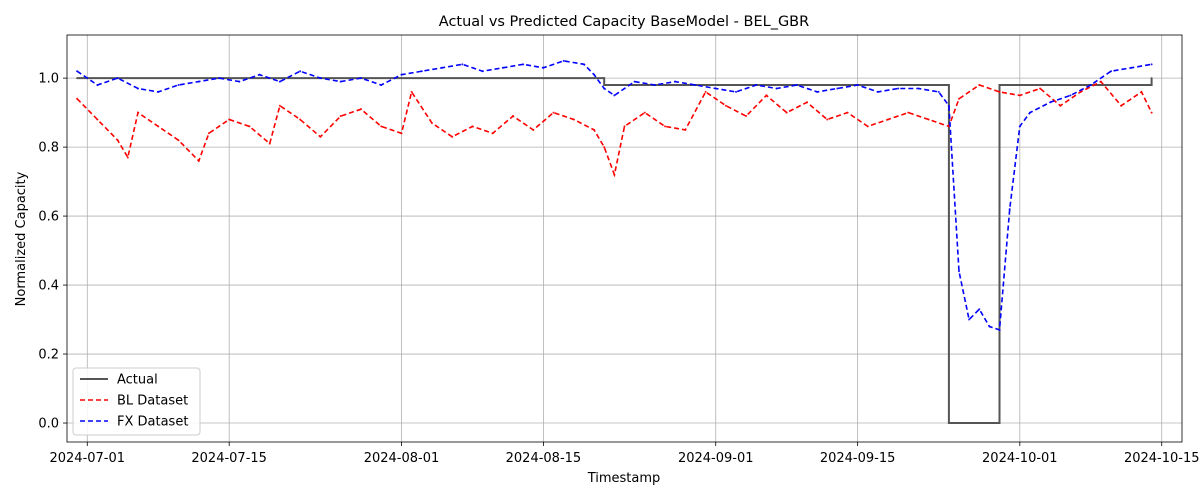 This screenshot has width=1200, height=504. Describe the element at coordinates (48, 424) in the screenshot. I see `y-tick-label: 0.0` at that location.